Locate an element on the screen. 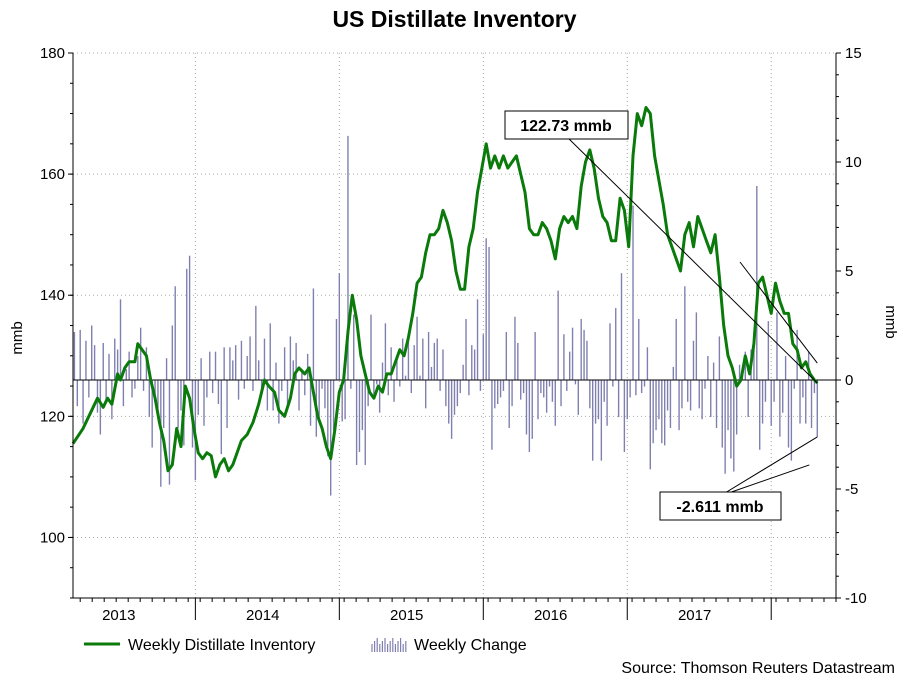 The height and width of the screenshot is (682, 909). right-tick-label: 5 is located at coordinates (849, 271).